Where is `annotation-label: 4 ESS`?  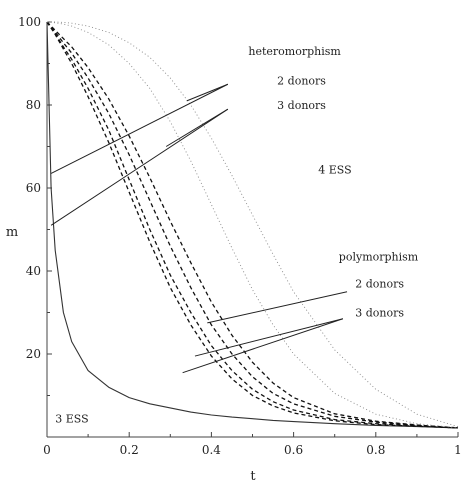
annotation-label: 4 ESS is located at coordinates (334, 169).